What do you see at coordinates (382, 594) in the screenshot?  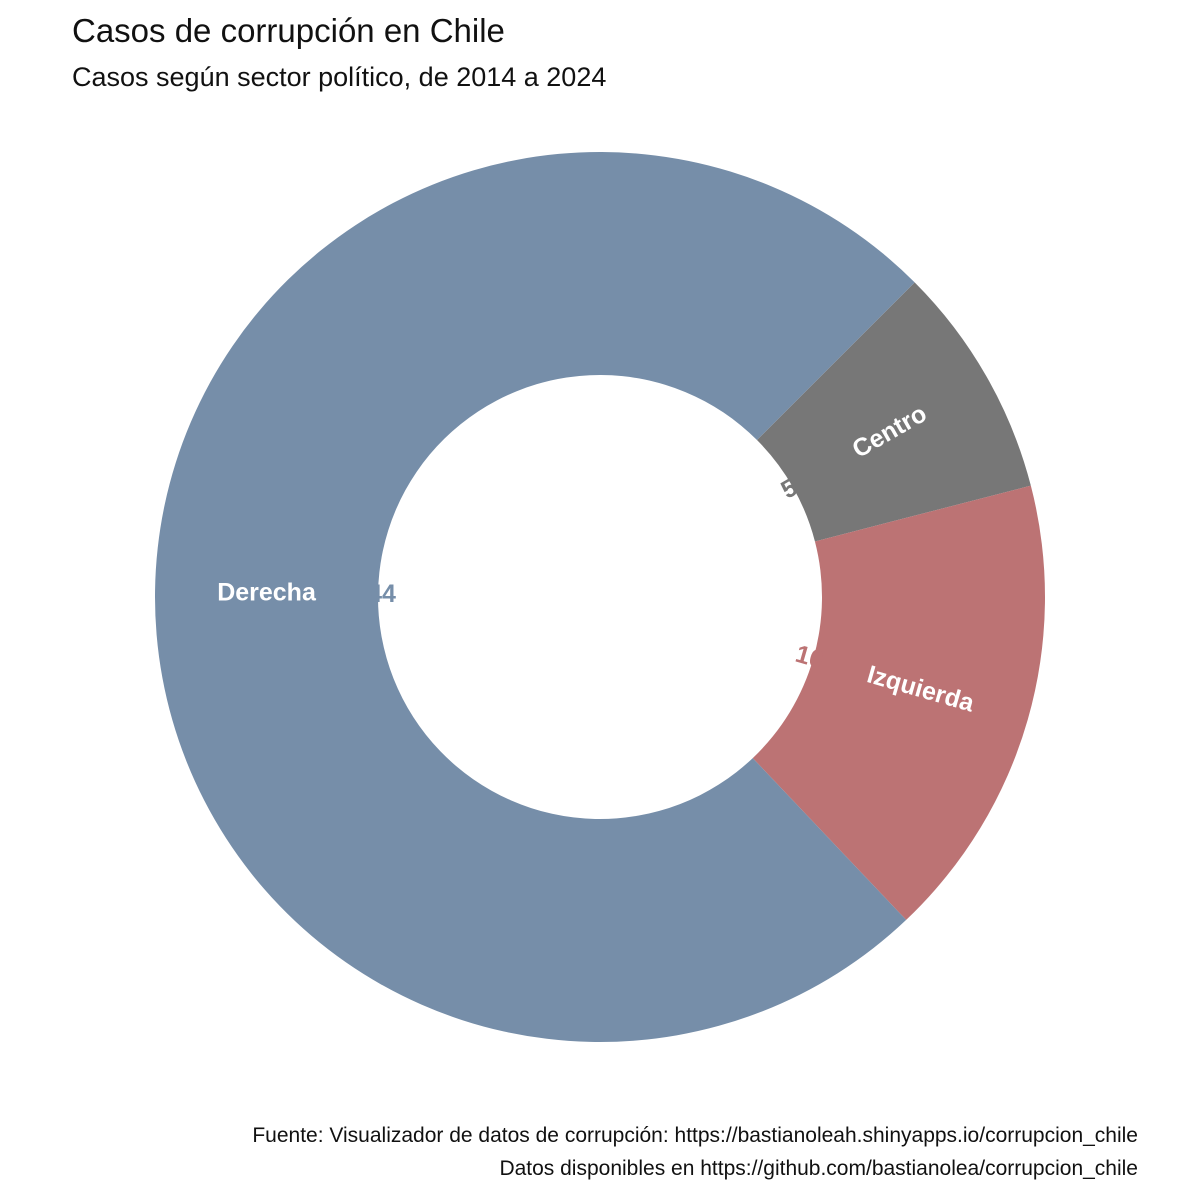 I see `value-label-derecha: 44` at bounding box center [382, 594].